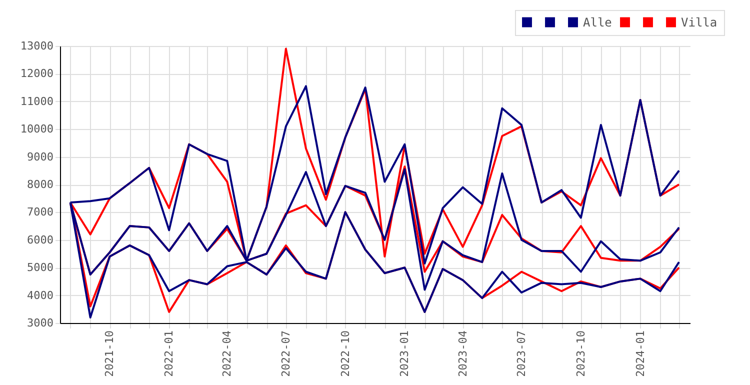 This screenshot has width=750, height=385. I want to click on y-tick-label: 9000, so click(40, 157).